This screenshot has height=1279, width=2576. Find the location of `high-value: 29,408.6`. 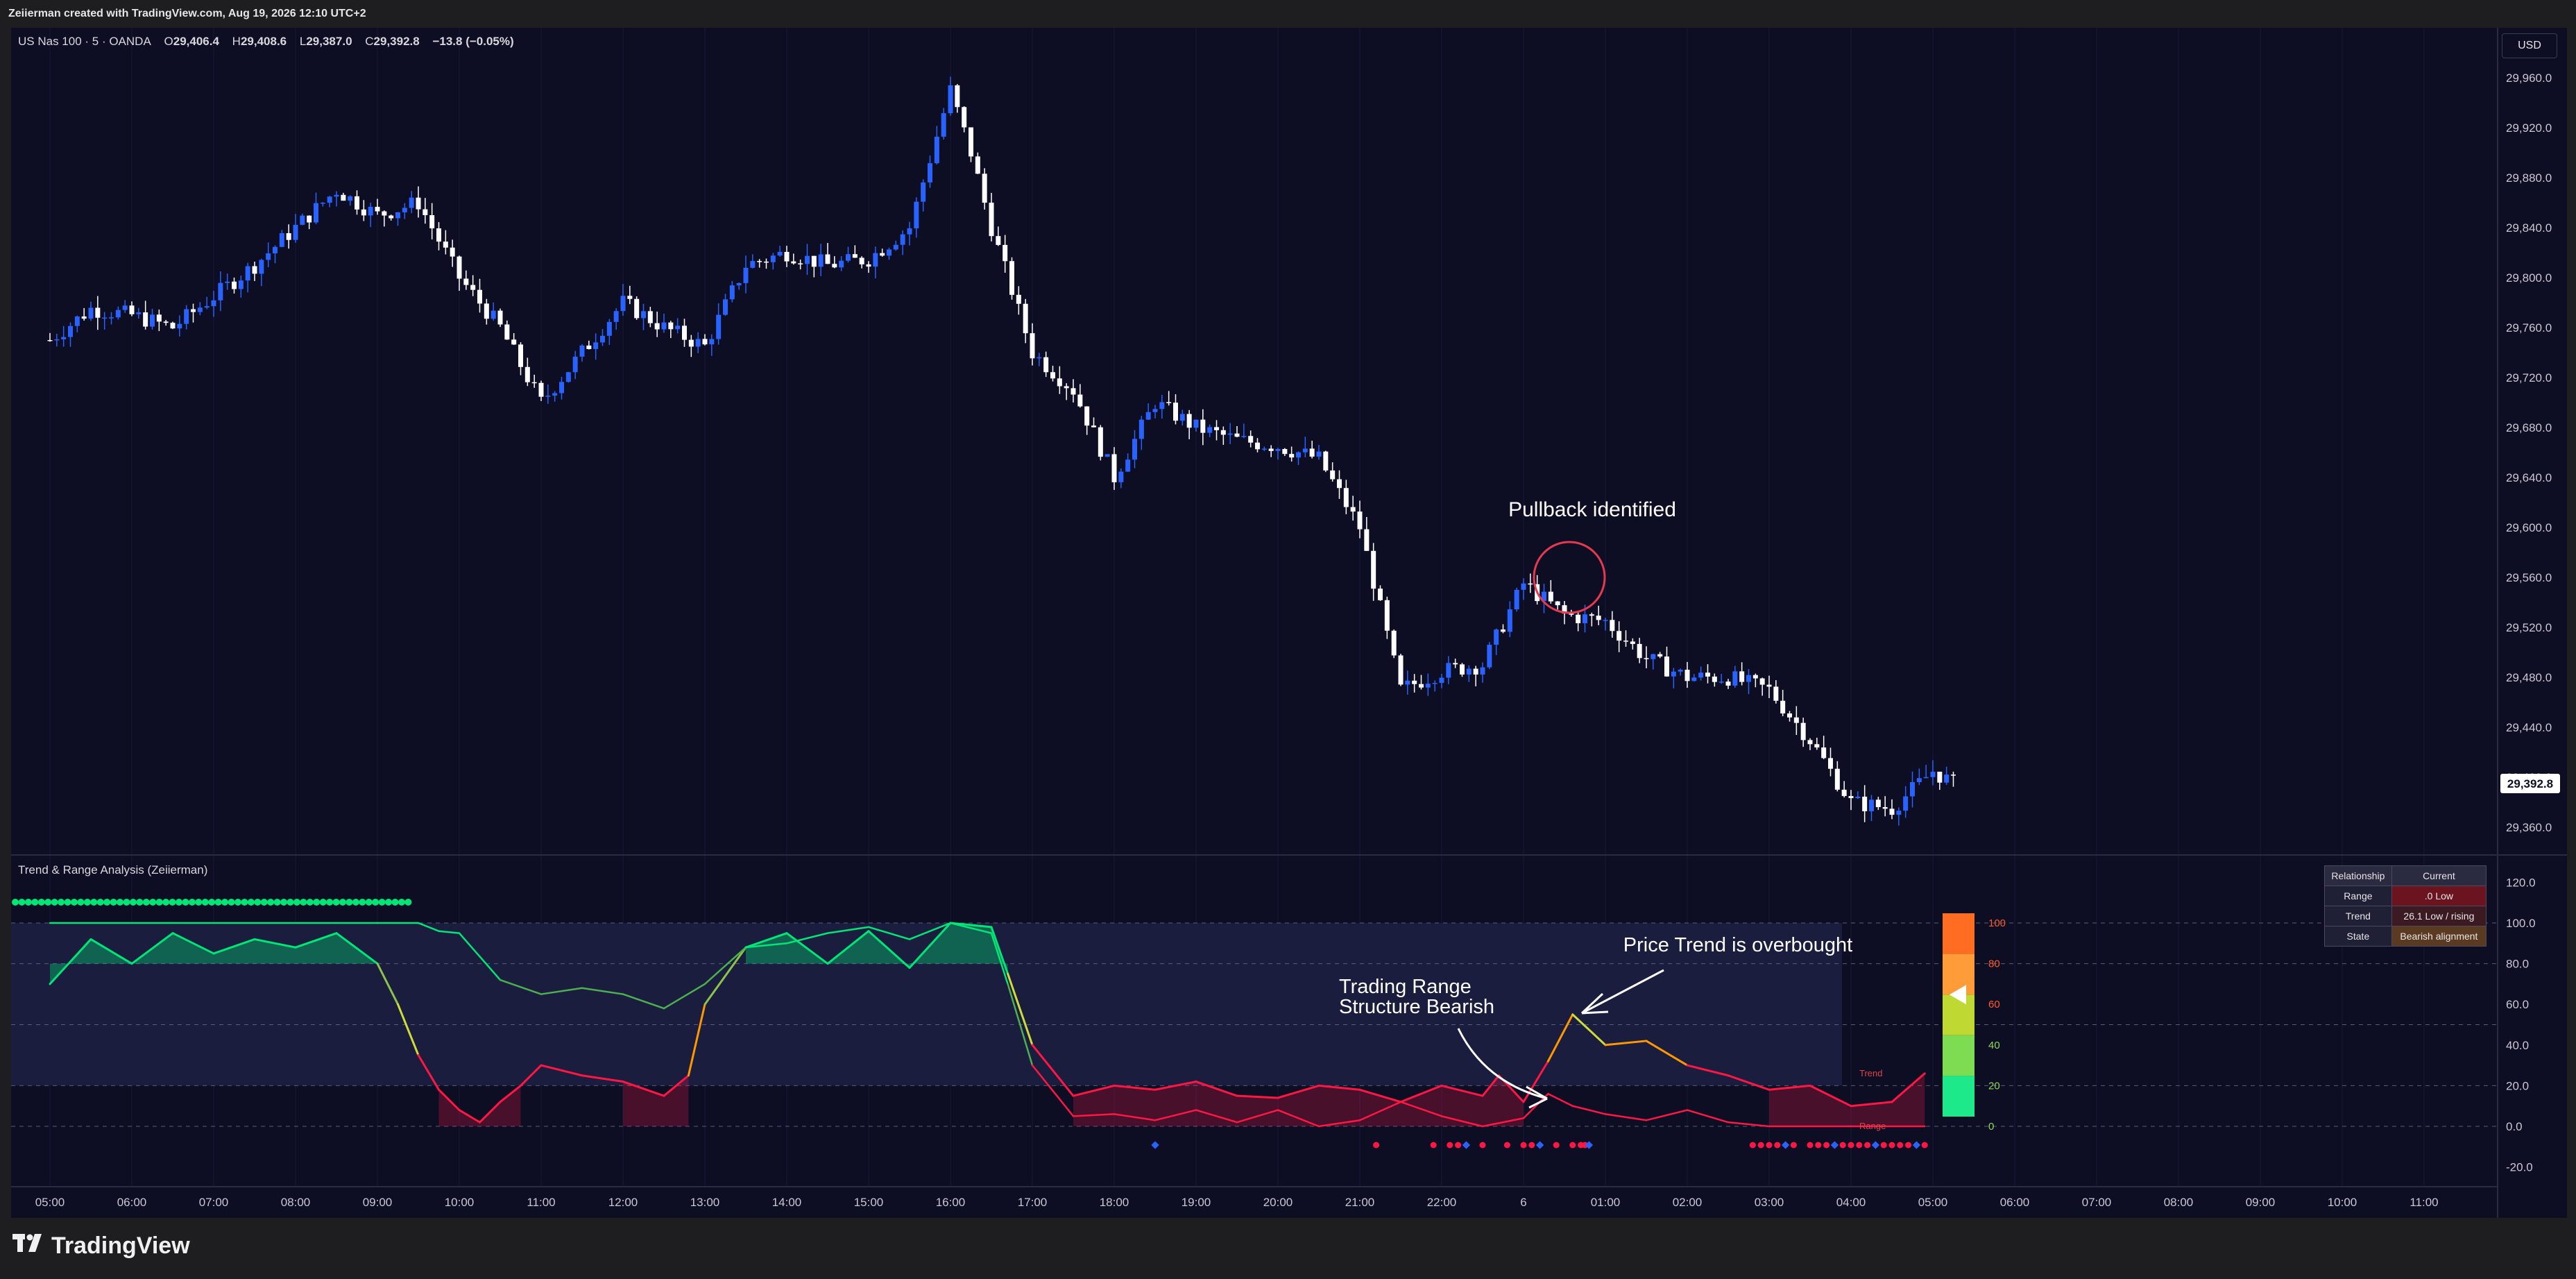

high-value: 29,408.6 is located at coordinates (263, 41).